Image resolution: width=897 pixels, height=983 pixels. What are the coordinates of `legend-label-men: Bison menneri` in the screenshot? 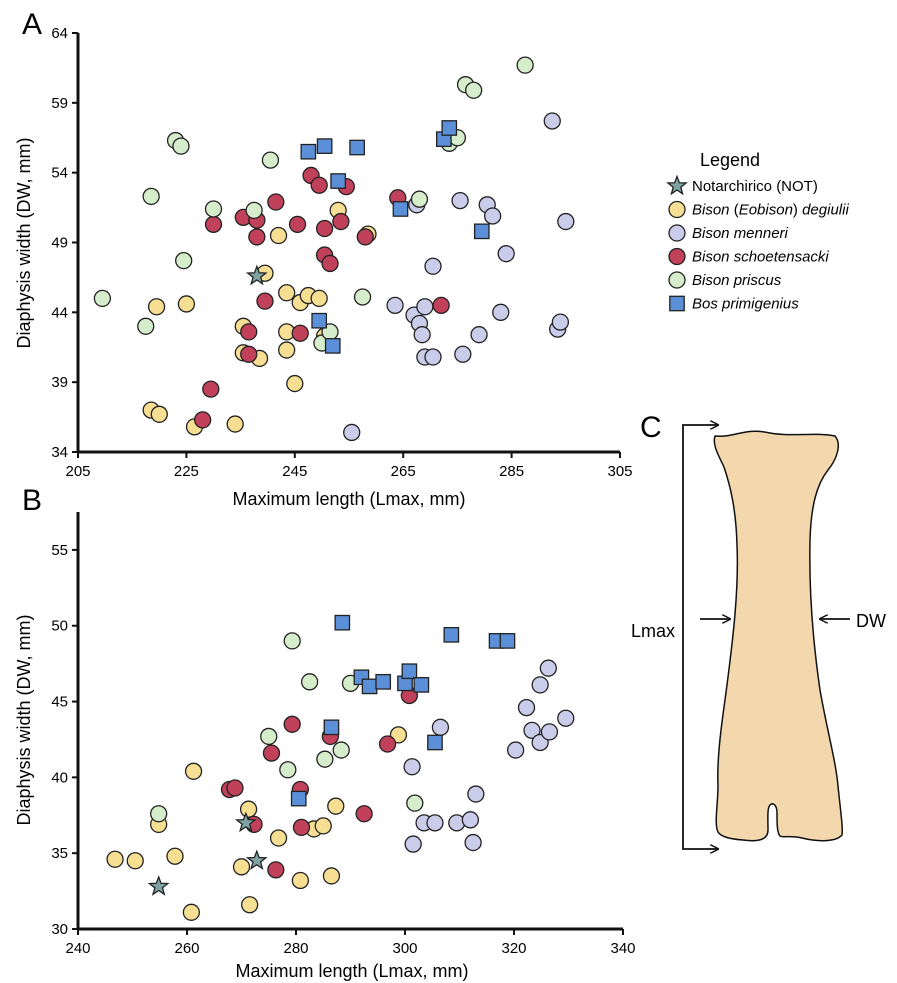 It's located at (740, 233).